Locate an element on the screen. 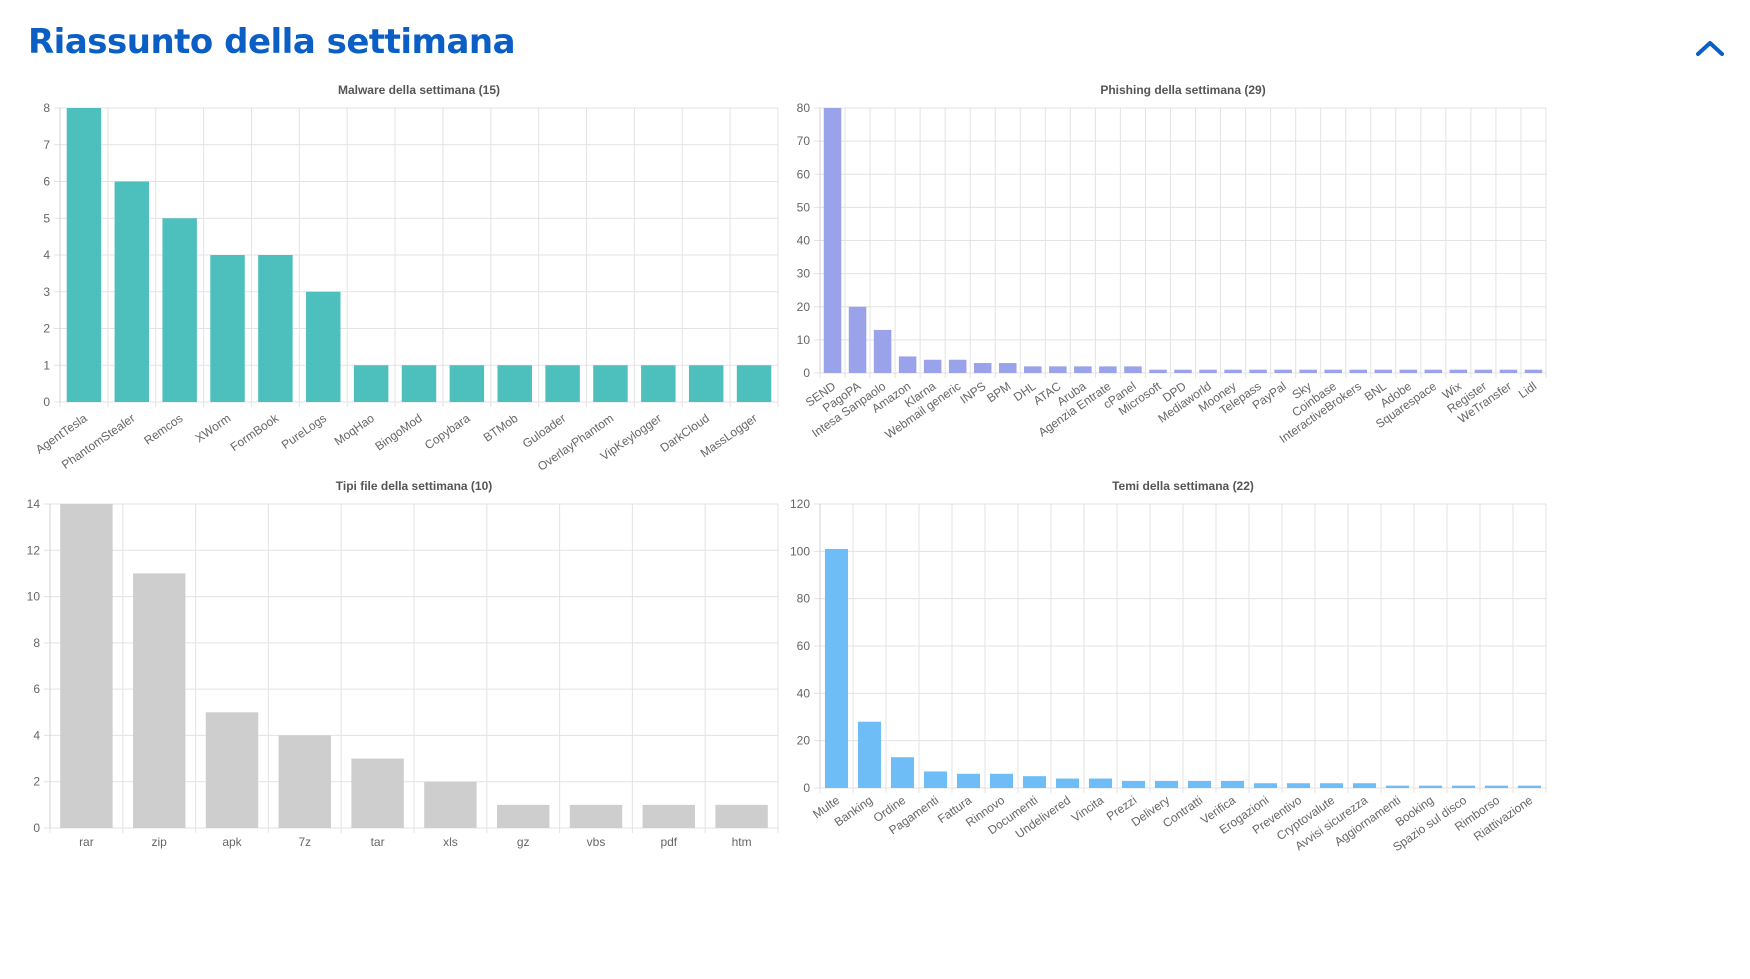  bar-documenti is located at coordinates (1034, 782).